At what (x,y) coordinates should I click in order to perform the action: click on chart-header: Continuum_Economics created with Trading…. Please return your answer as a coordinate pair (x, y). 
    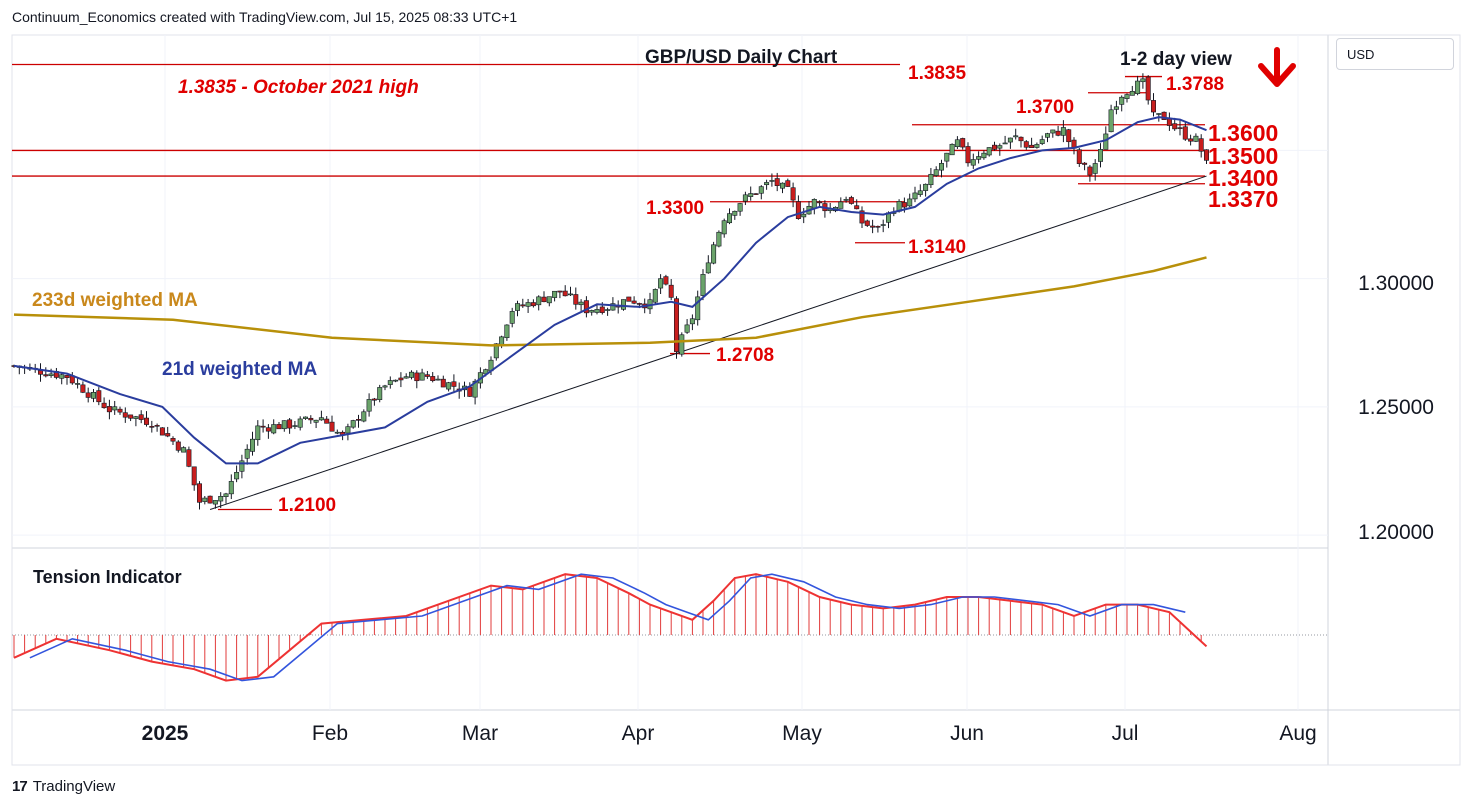
    Looking at the image, I should click on (265, 17).